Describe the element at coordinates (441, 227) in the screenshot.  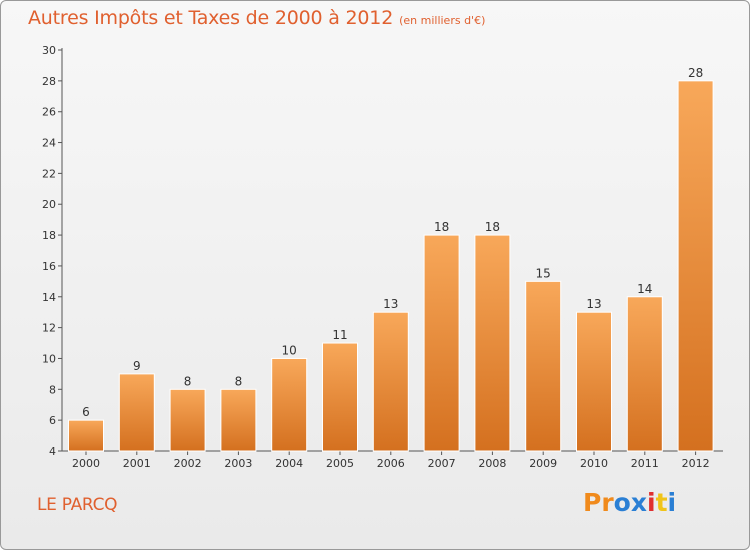
I see `data-label-2007: 18` at that location.